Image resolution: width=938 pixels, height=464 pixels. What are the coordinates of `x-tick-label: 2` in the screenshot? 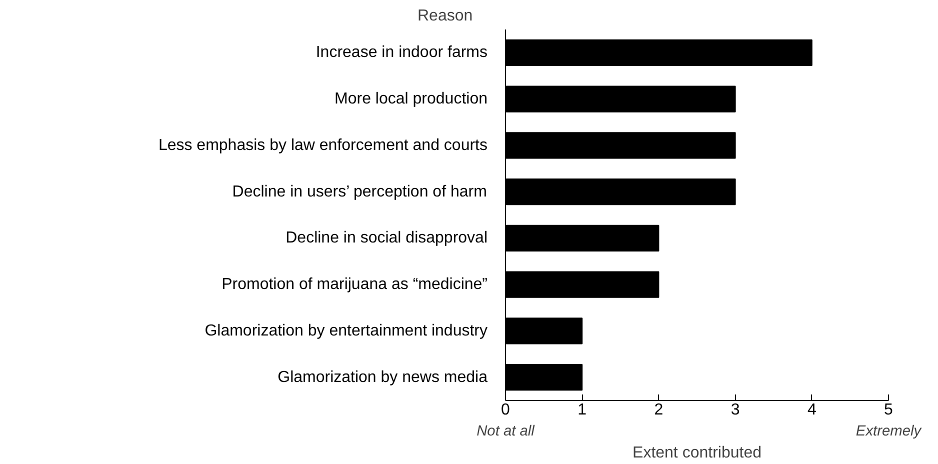 It's located at (659, 410).